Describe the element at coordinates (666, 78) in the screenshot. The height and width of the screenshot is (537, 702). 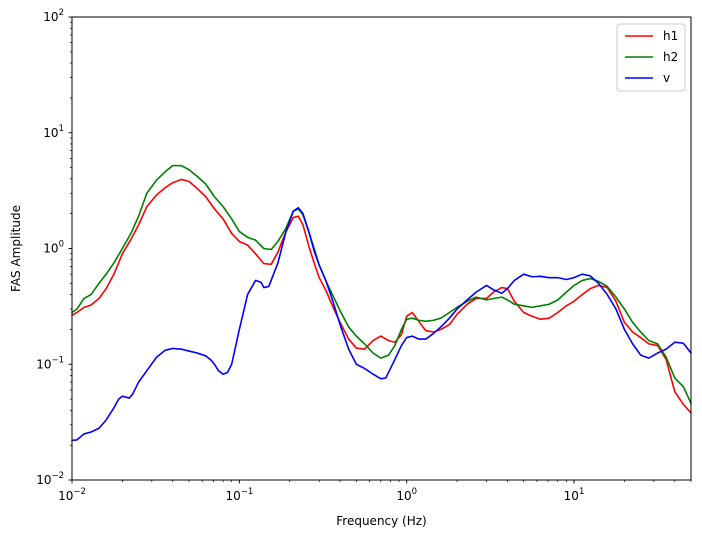
I see `legend-label-v: v` at that location.